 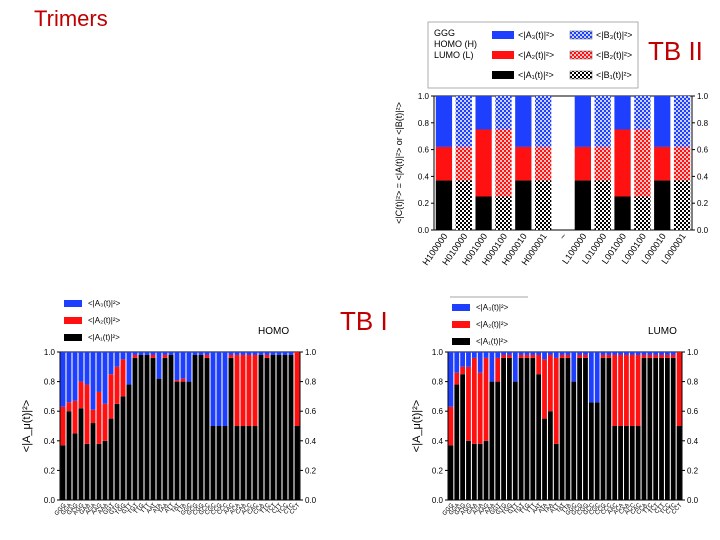 I want to click on legend-header-line: GGG, so click(x=444, y=33).